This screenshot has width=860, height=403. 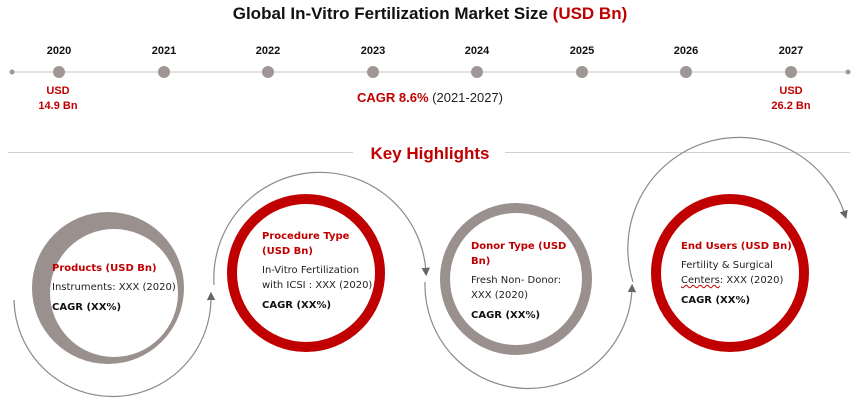 What do you see at coordinates (590, 13) in the screenshot?
I see `title-unit: (USD Bn)` at bounding box center [590, 13].